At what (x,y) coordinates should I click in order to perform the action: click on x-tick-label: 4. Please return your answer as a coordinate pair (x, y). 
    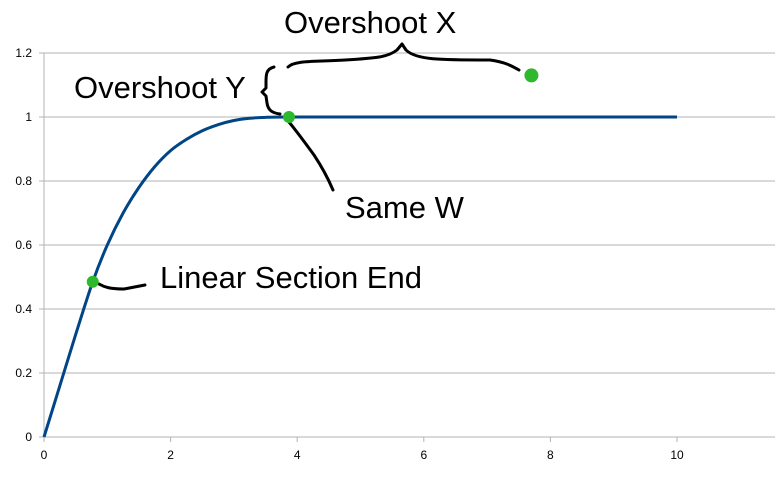
    Looking at the image, I should click on (297, 455).